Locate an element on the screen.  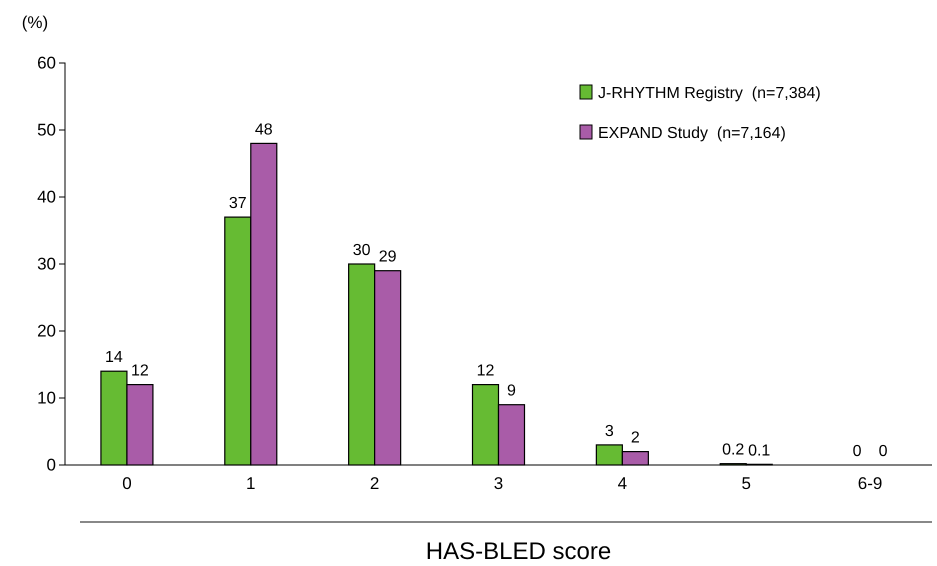
x-tick-label: 4 is located at coordinates (623, 484).